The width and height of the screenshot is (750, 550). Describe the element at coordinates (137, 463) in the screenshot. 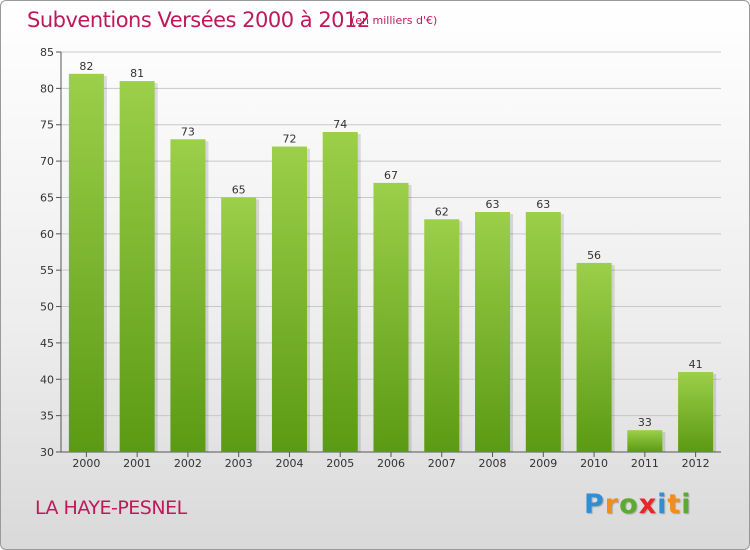

I see `x-tick-label: 2001` at that location.